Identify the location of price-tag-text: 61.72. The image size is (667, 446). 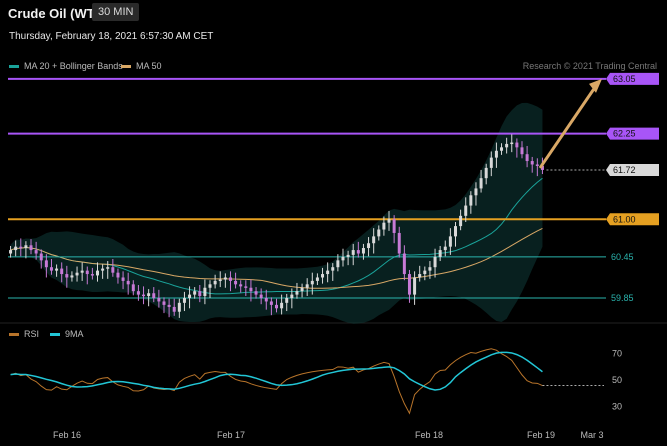
(624, 170).